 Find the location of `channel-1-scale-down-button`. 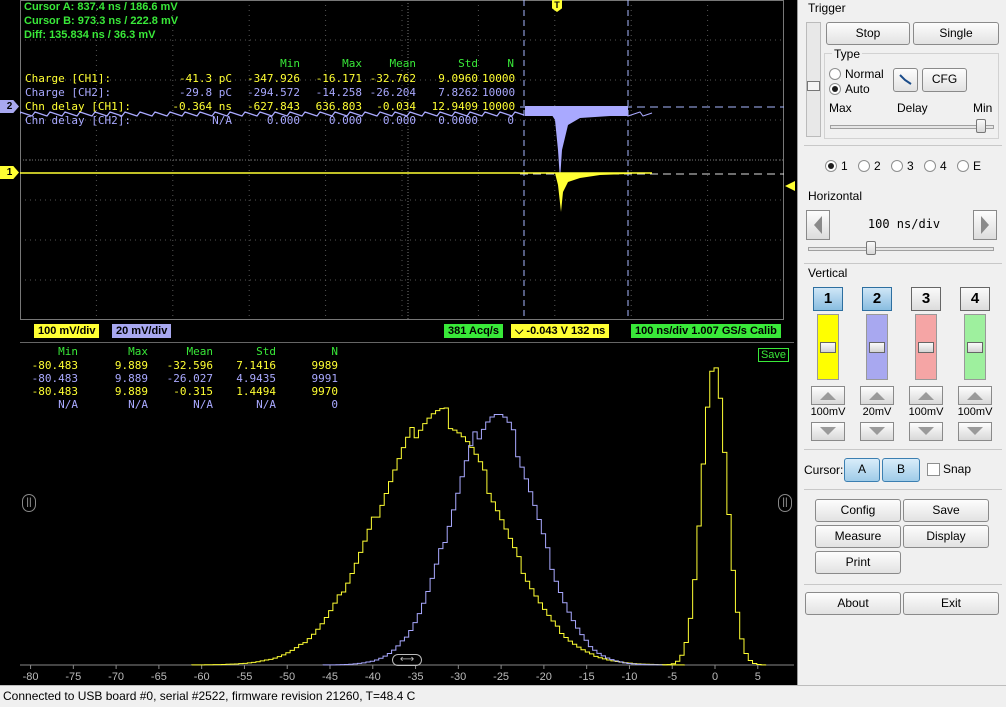

channel-1-scale-down-button is located at coordinates (828, 431).